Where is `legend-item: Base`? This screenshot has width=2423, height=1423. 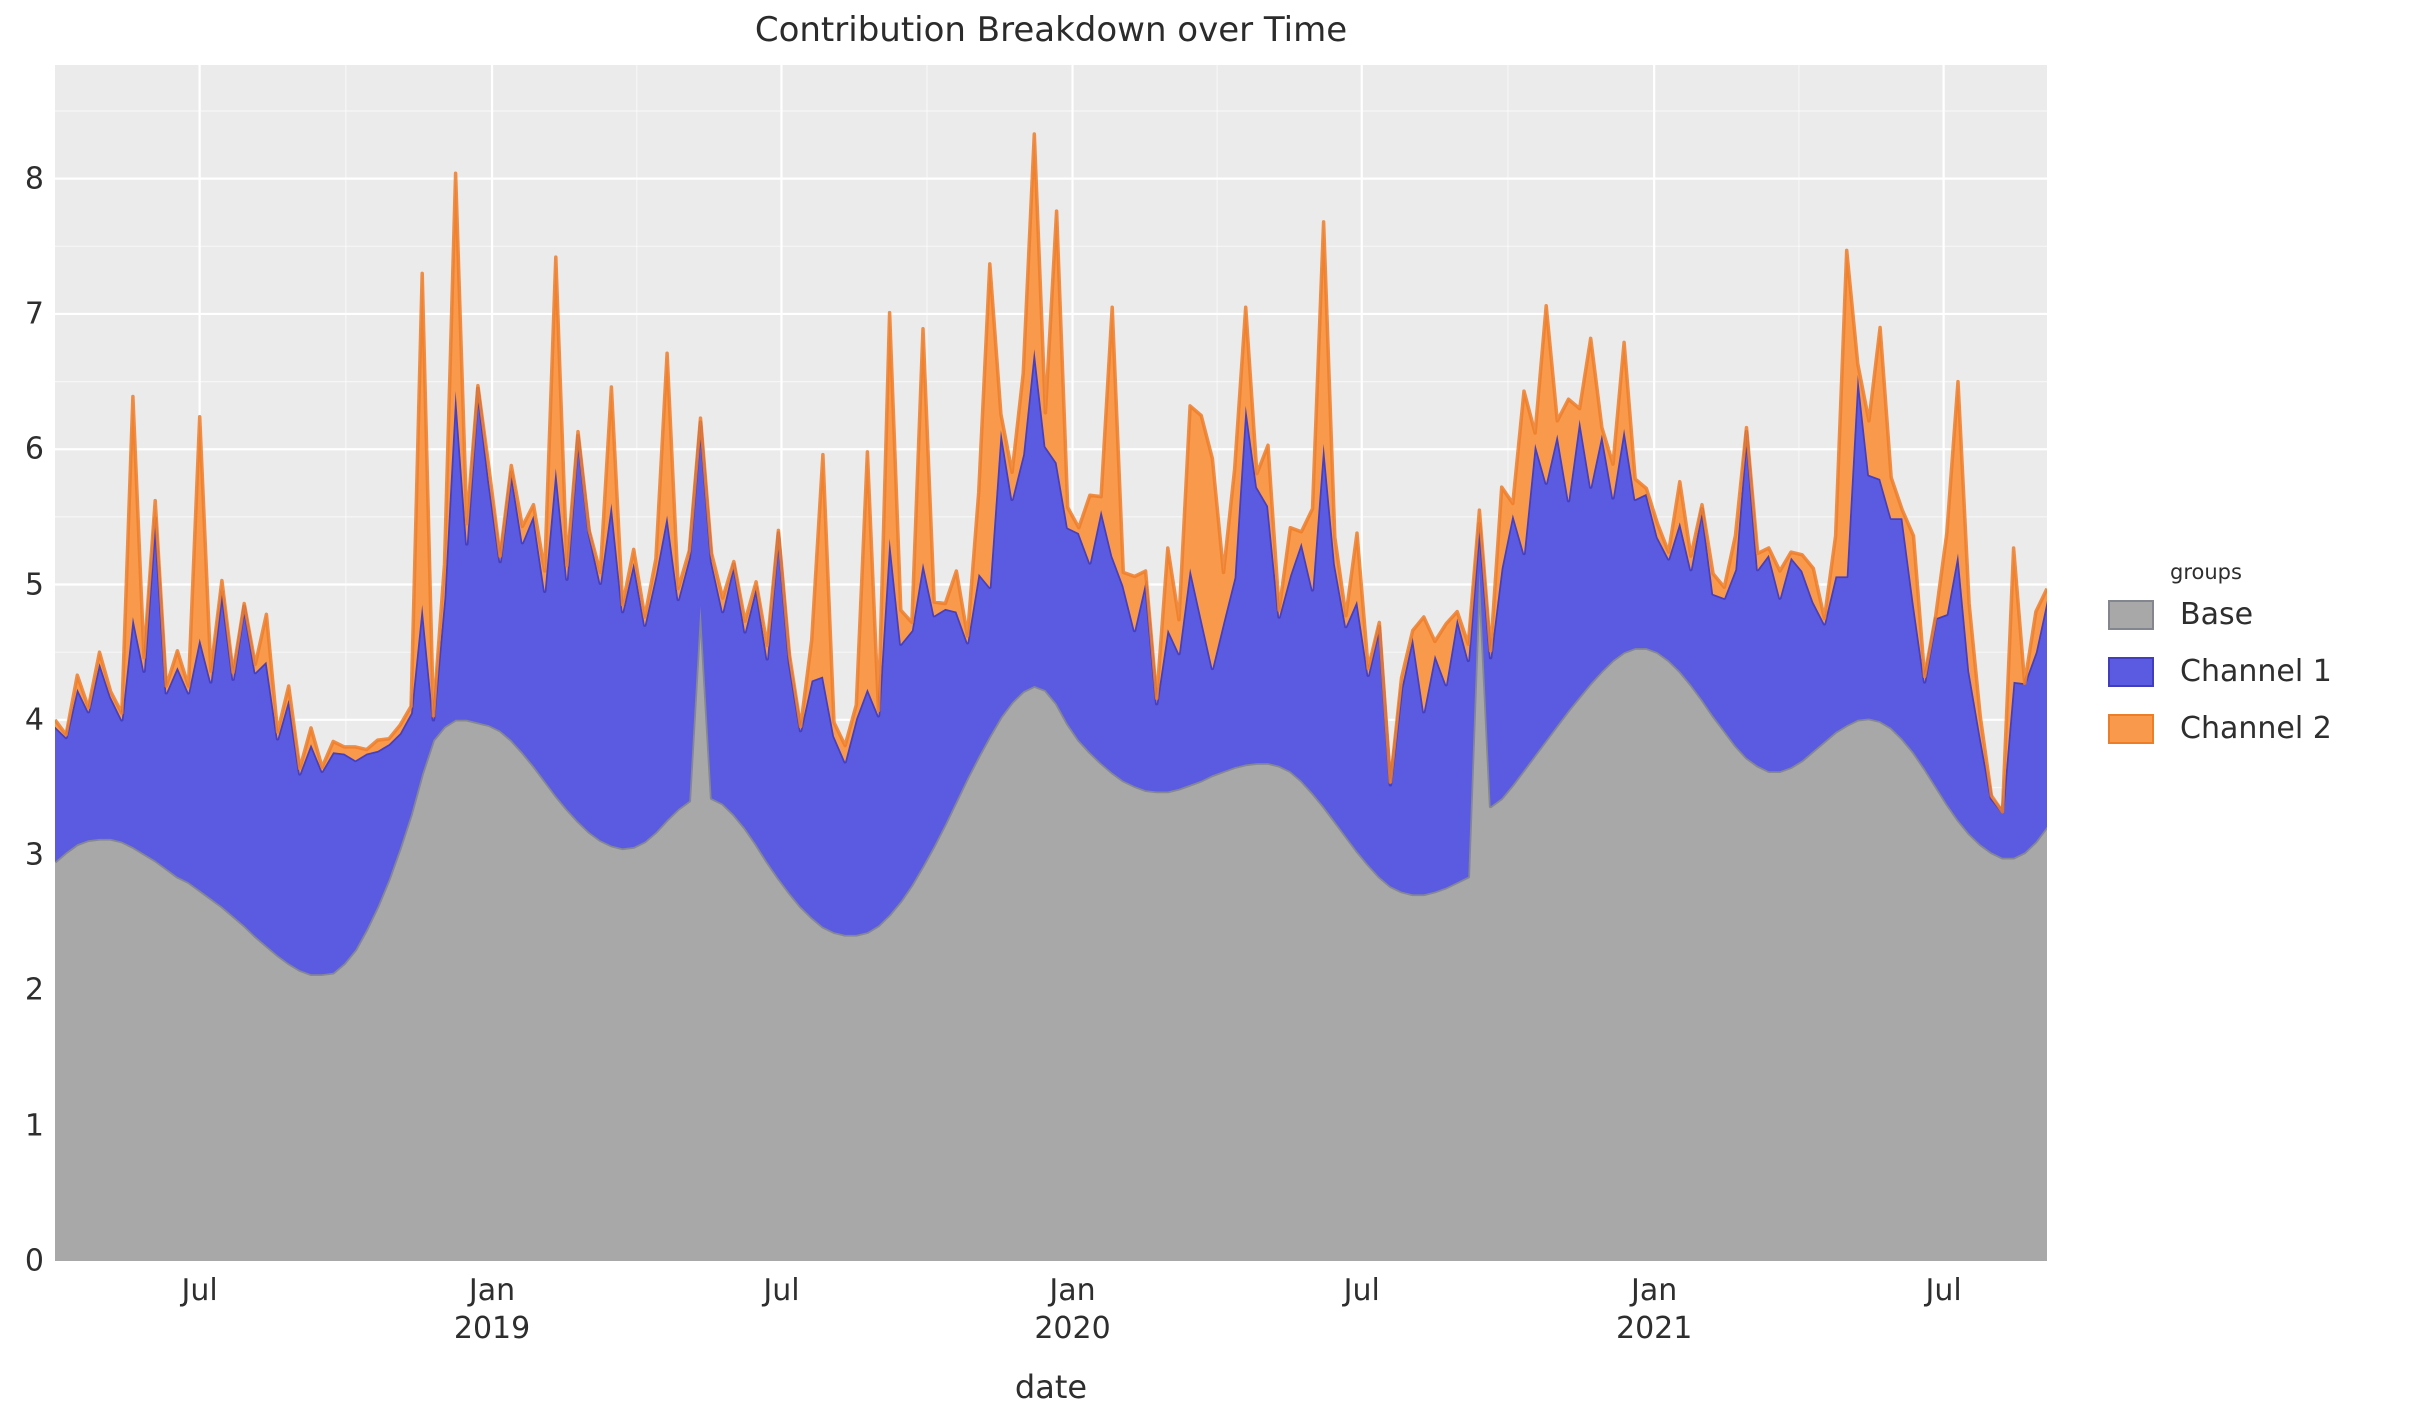
legend-item: Base is located at coordinates (2258, 614).